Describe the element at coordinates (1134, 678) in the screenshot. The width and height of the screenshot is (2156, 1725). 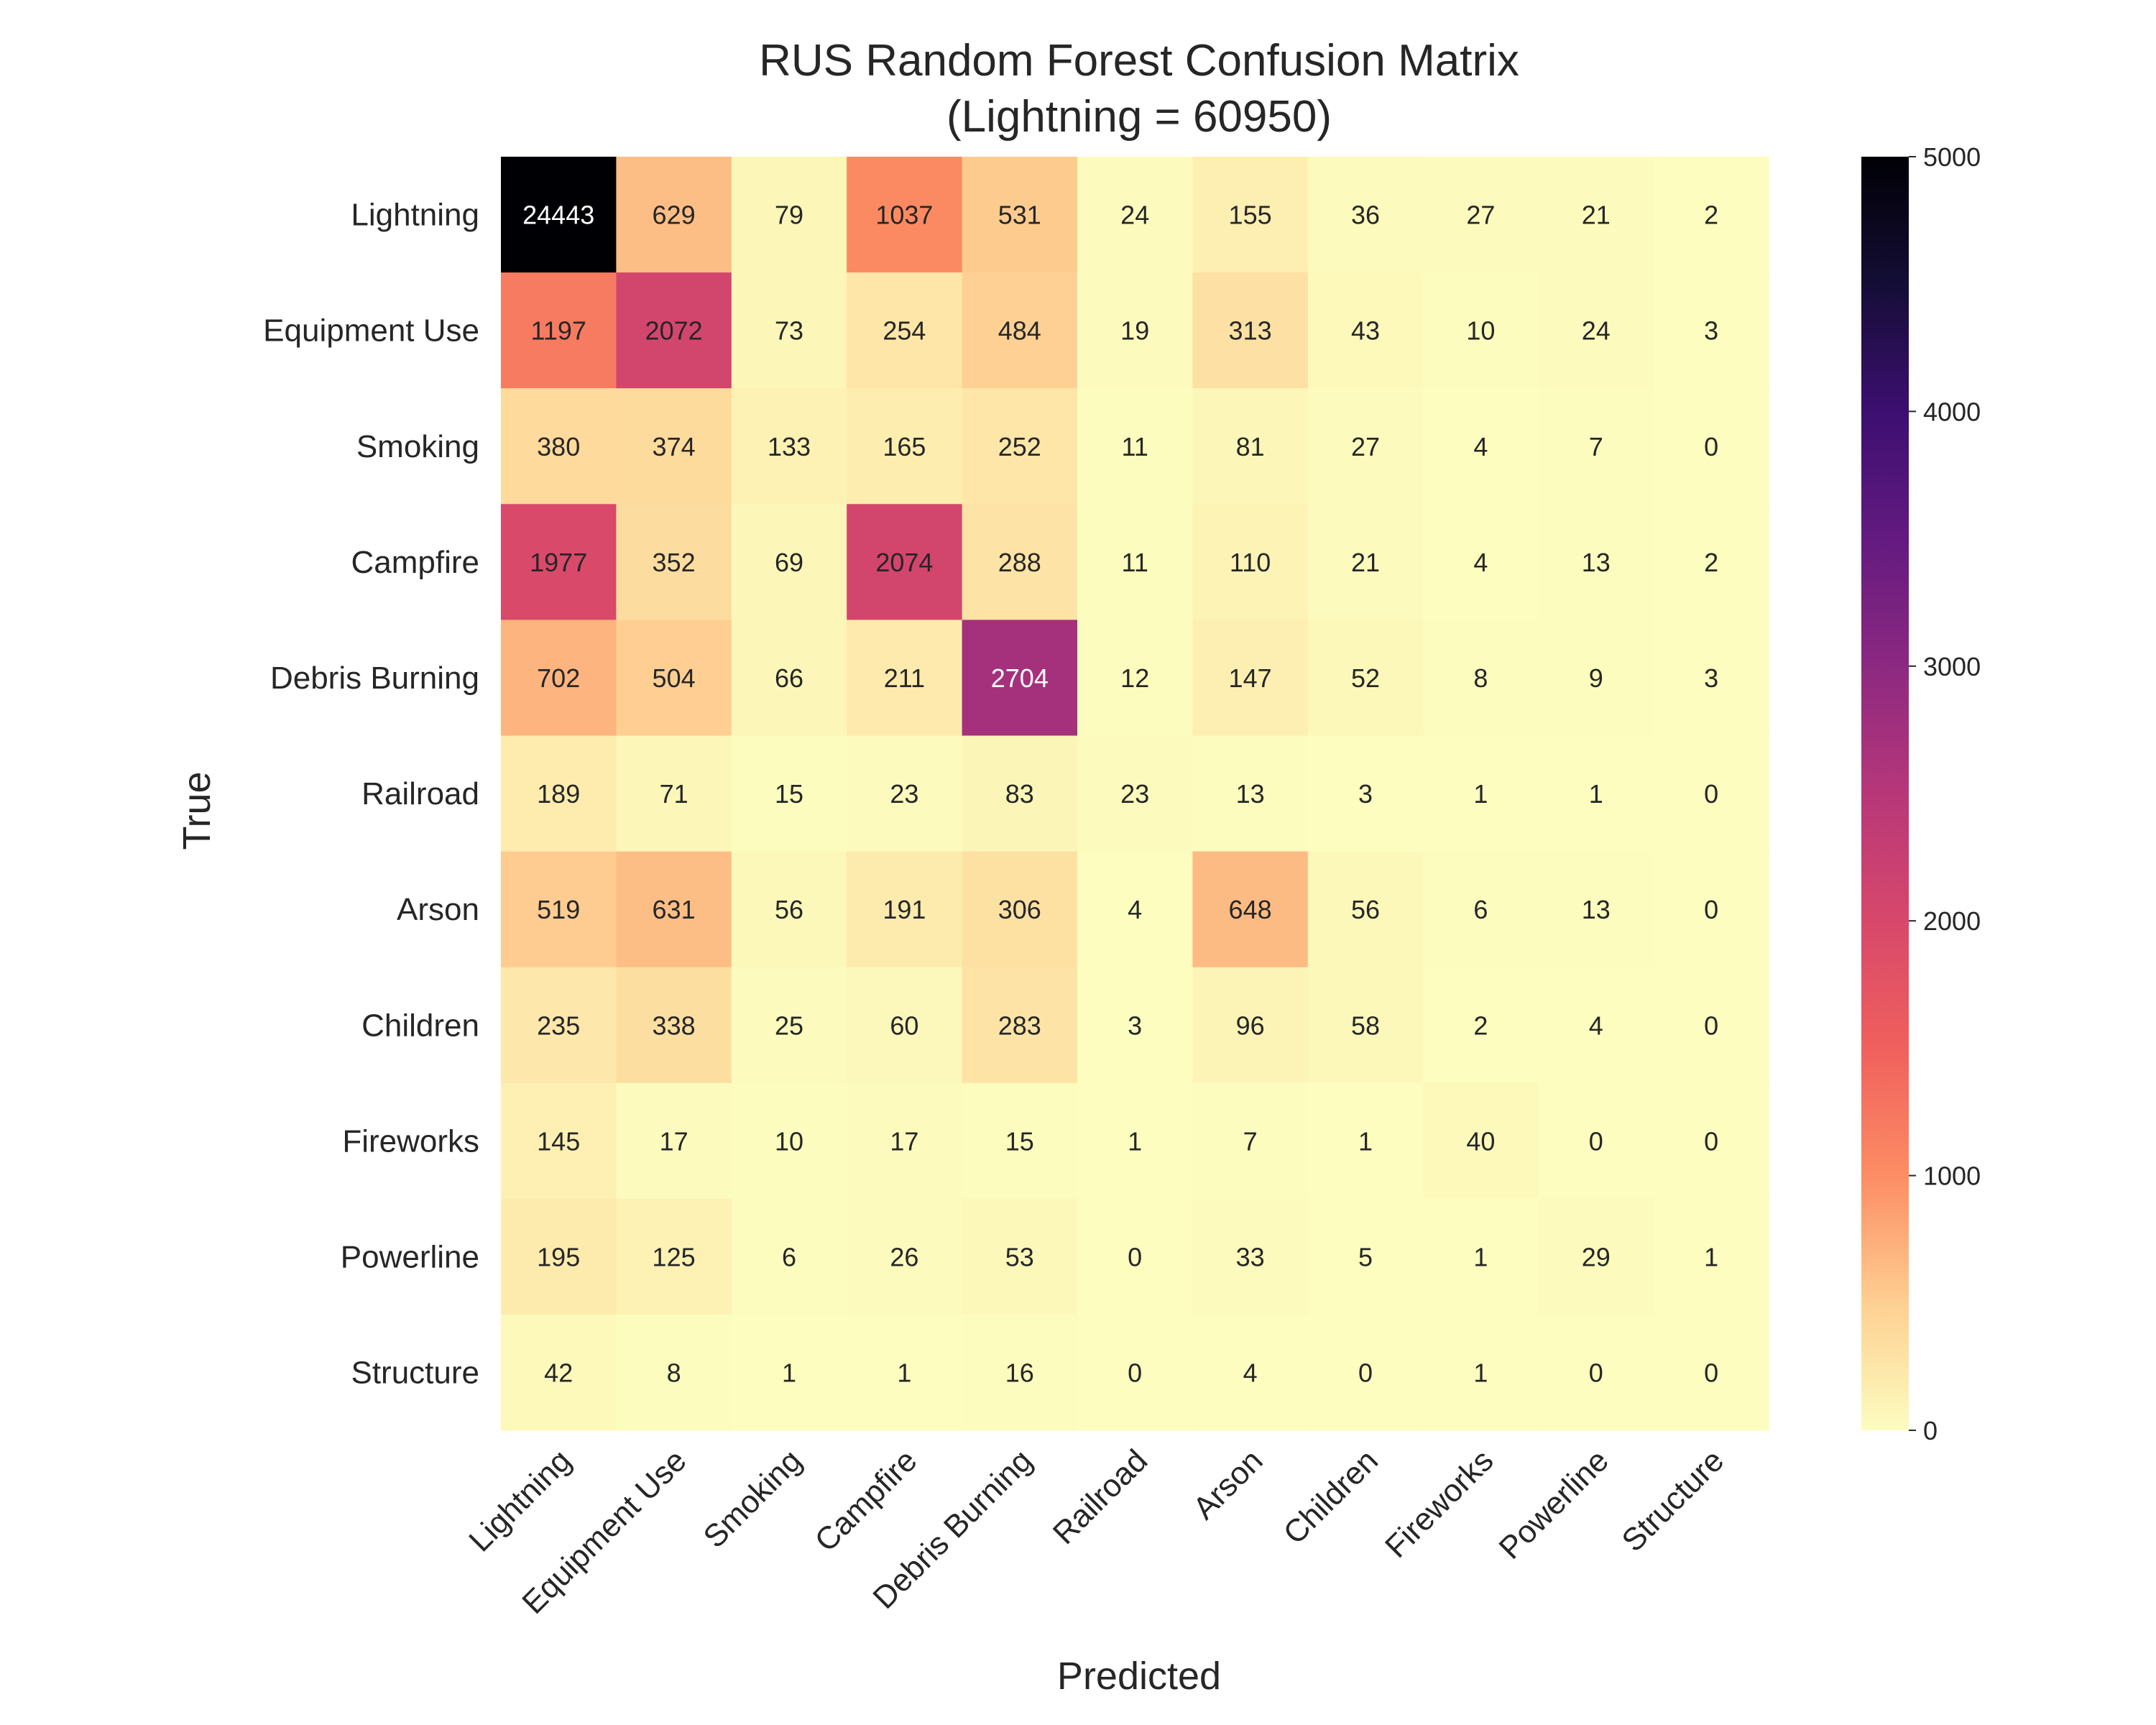
I see `cell-value-label: 12` at that location.